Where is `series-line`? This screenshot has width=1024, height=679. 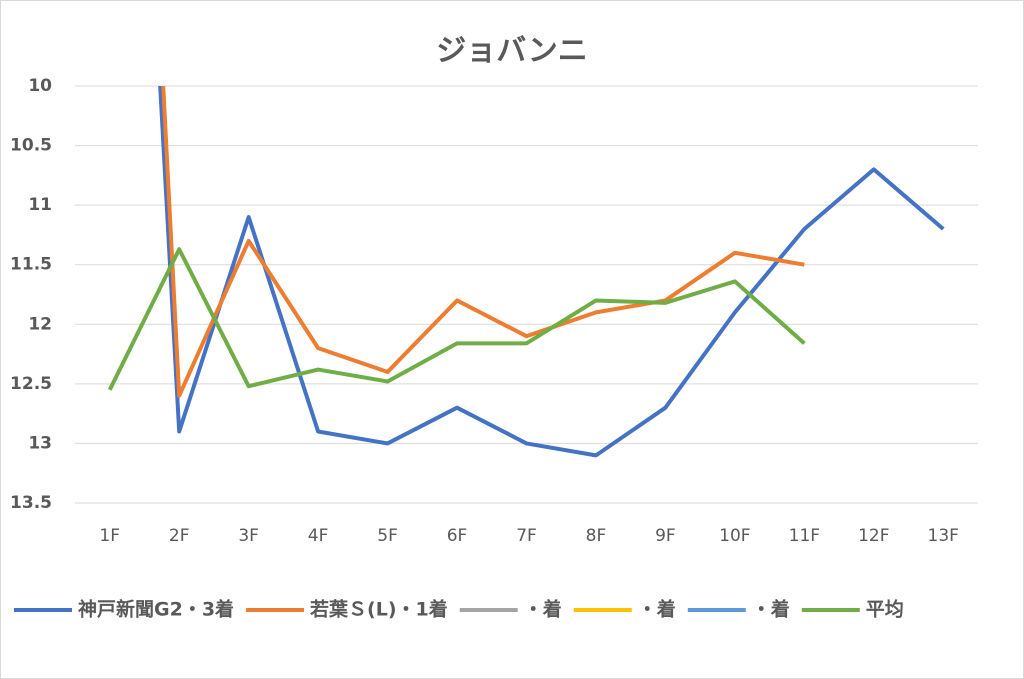
series-line is located at coordinates (456, 319).